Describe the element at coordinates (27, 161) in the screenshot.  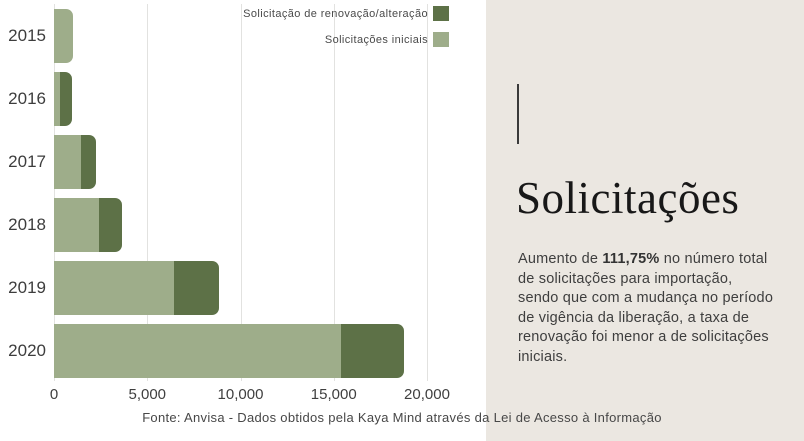
I see `y-axis-label-2017: 2017` at that location.